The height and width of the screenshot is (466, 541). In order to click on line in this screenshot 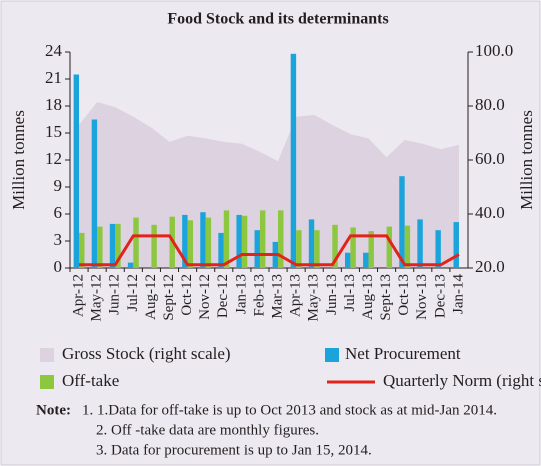, I will do `click(269, 250)`.